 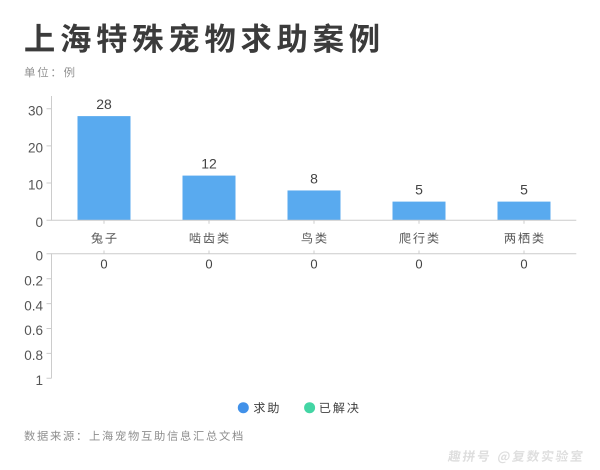 What do you see at coordinates (39, 380) in the screenshot?
I see `svg-text: 1` at bounding box center [39, 380].